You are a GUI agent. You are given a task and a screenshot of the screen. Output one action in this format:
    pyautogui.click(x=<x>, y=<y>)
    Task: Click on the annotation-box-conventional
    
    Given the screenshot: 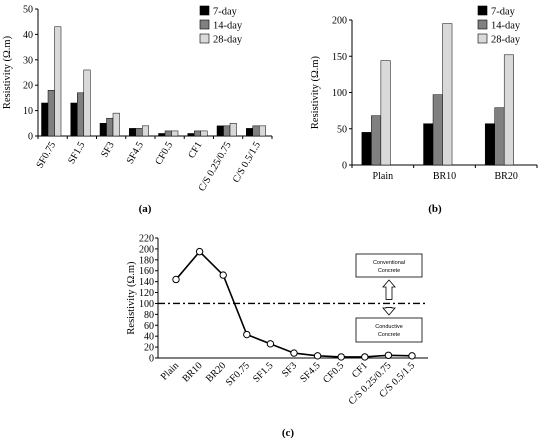 What is the action you would take?
    pyautogui.click(x=389, y=265)
    